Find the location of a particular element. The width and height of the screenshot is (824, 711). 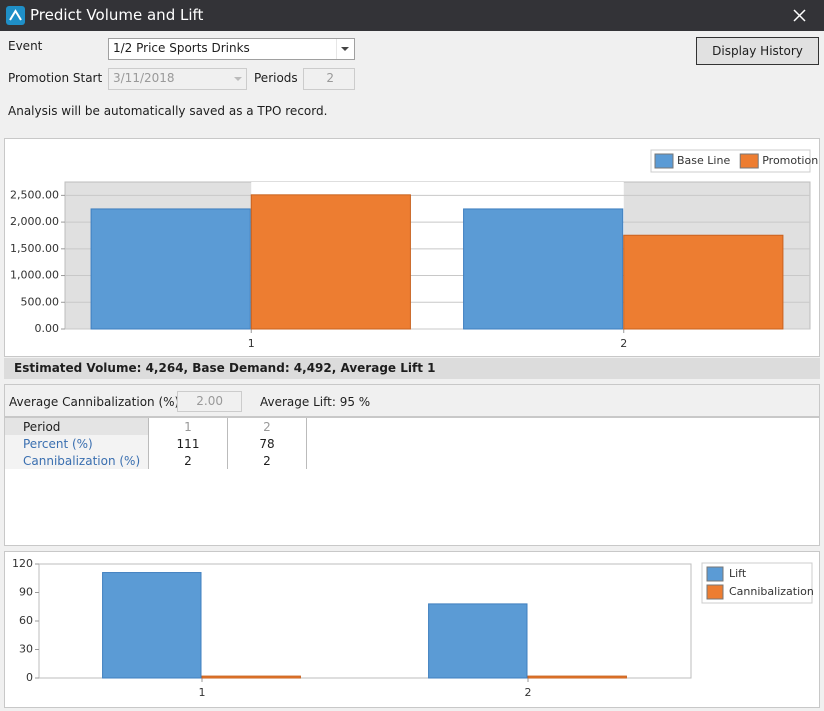

table-row: Percent (%) 111 78 is located at coordinates (156, 443).